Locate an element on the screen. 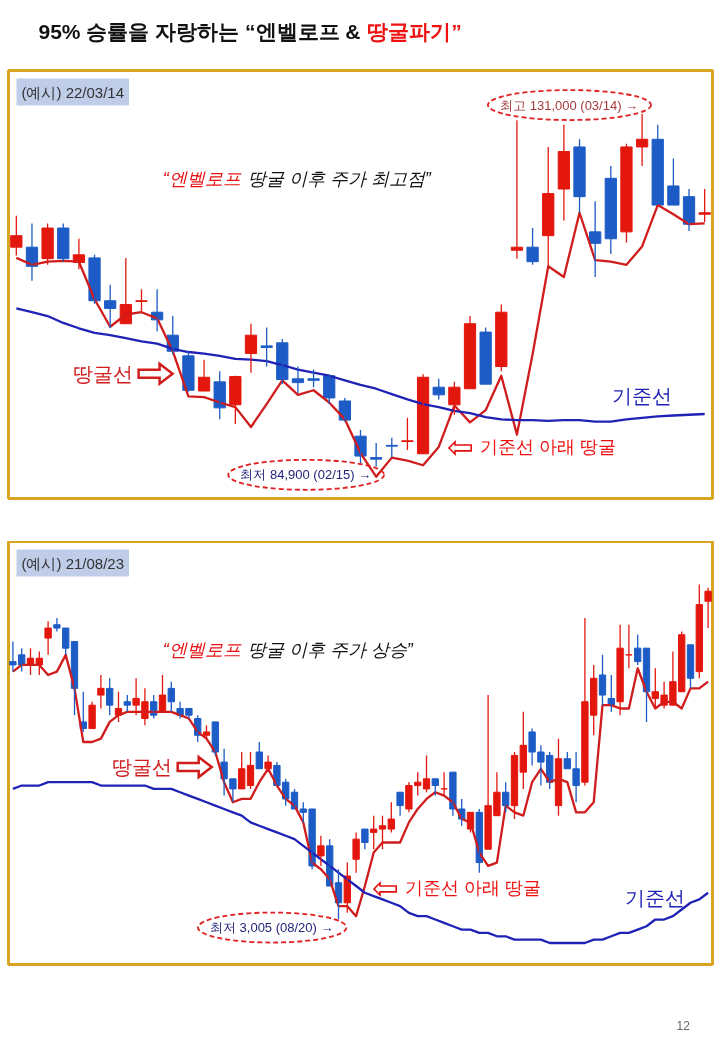 Image resolution: width=720 pixels, height=1040 pixels. text: 최저 3,005 (08/20) → is located at coordinates (271, 928).